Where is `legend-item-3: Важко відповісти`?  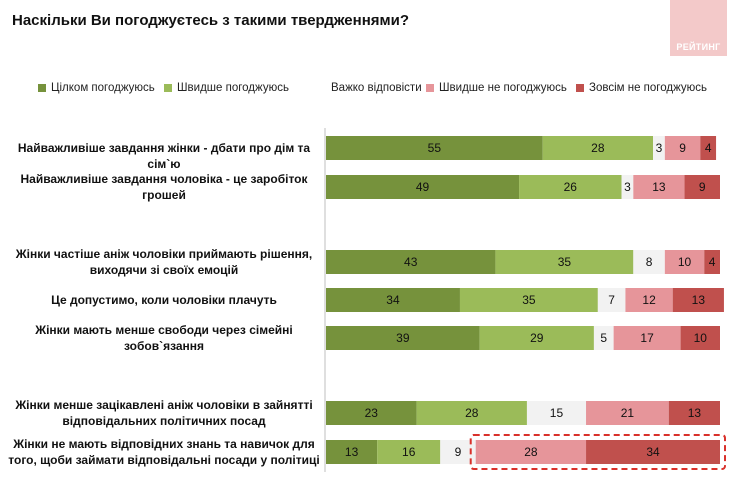 legend-item-3: Важко відповісти is located at coordinates (370, 88).